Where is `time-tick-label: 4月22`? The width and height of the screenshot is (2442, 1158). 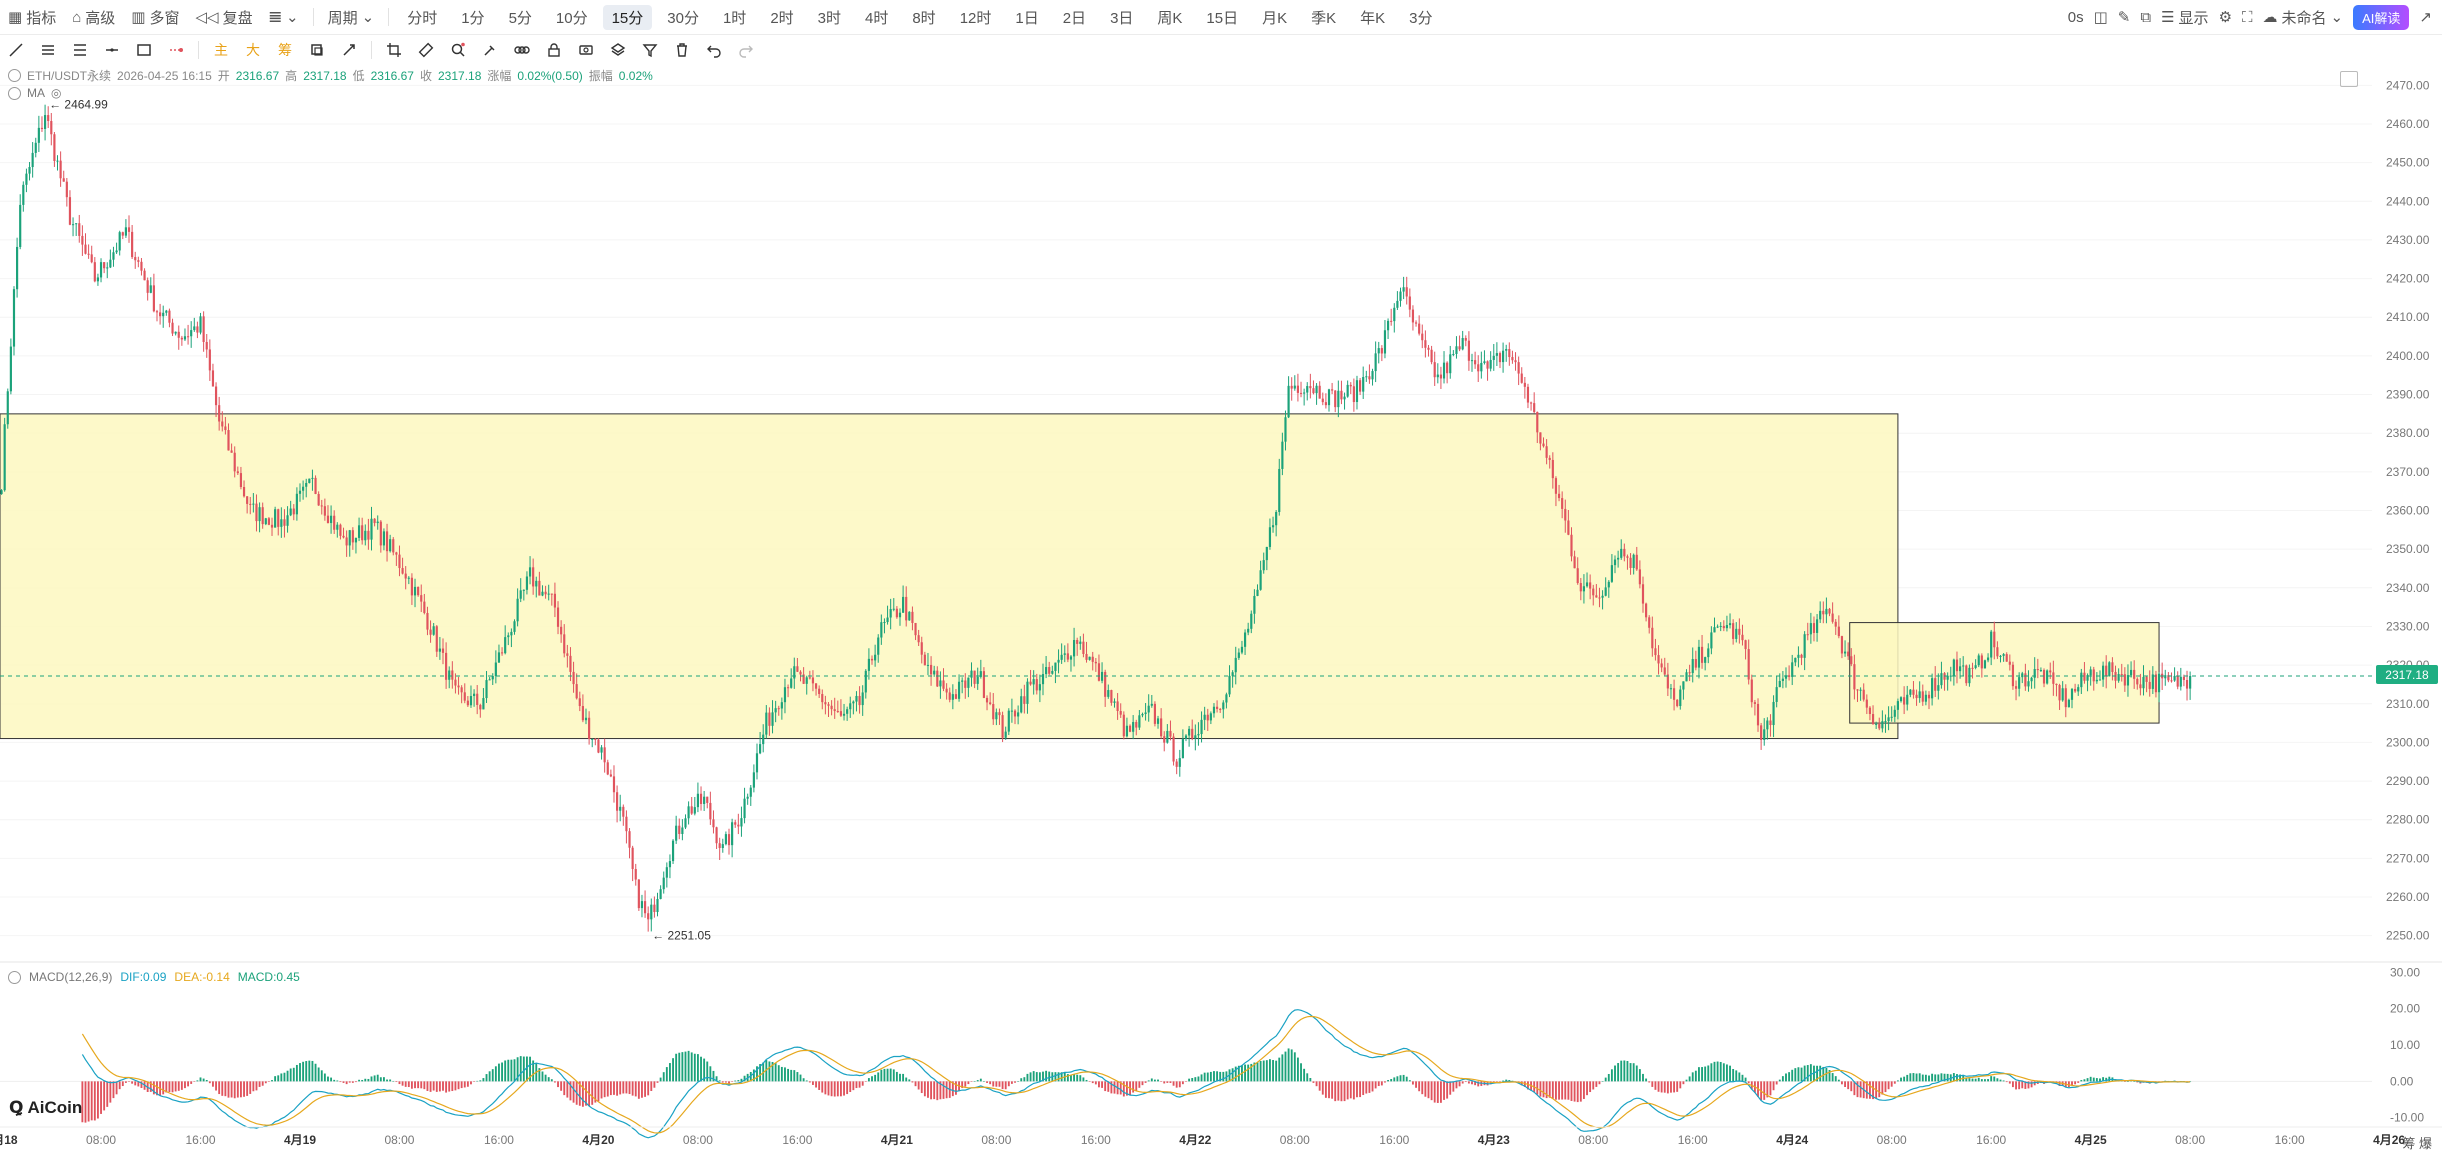
time-tick-label: 4月22 is located at coordinates (1195, 1140).